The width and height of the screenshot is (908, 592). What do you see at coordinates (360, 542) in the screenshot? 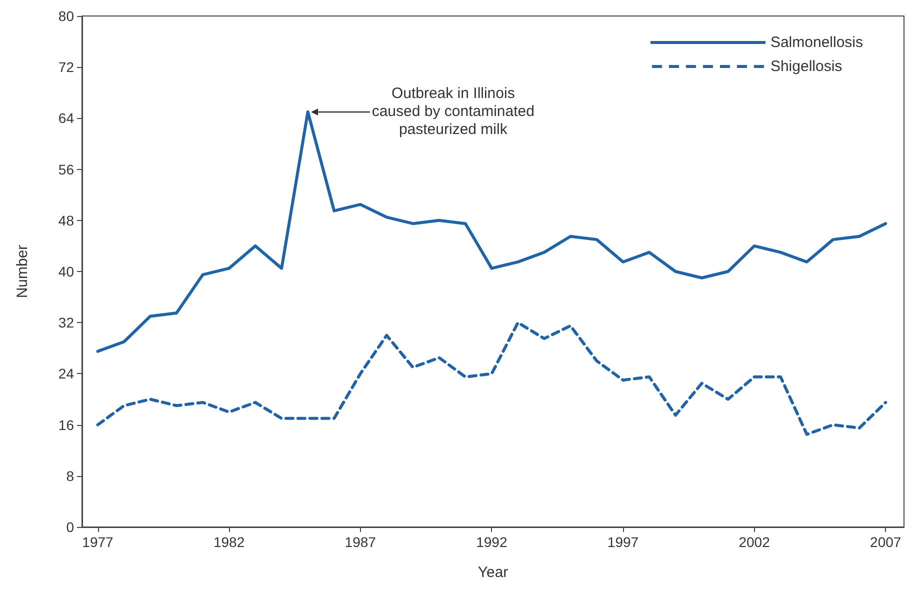
I see `x-tick-label: 1987` at bounding box center [360, 542].